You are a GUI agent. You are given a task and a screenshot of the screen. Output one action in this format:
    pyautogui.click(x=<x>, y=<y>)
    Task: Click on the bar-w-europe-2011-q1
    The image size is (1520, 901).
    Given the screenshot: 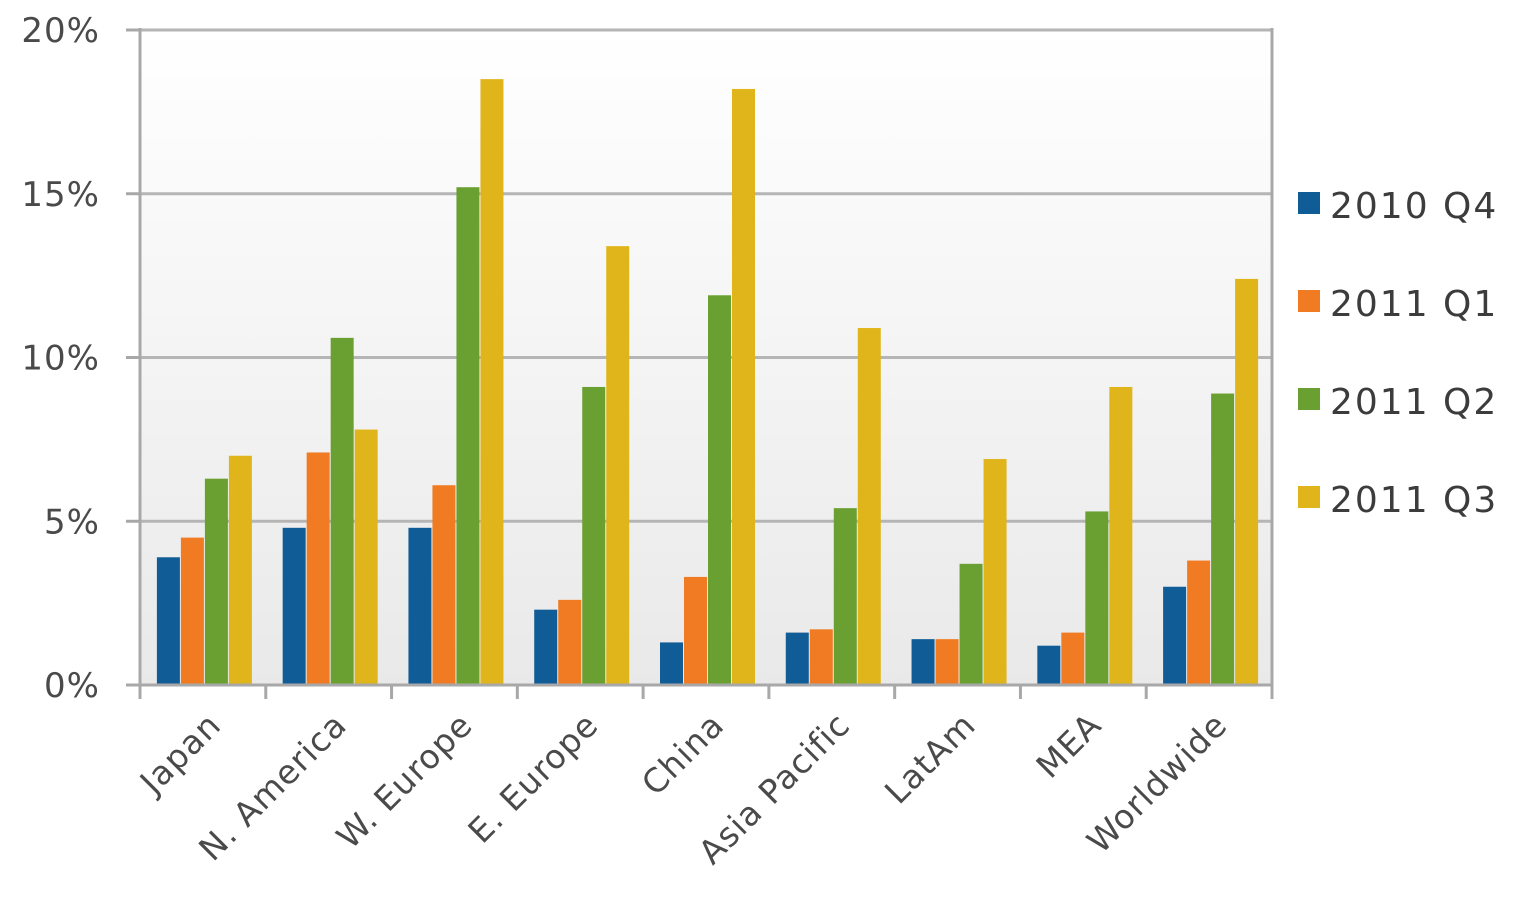 What is the action you would take?
    pyautogui.click(x=444, y=585)
    